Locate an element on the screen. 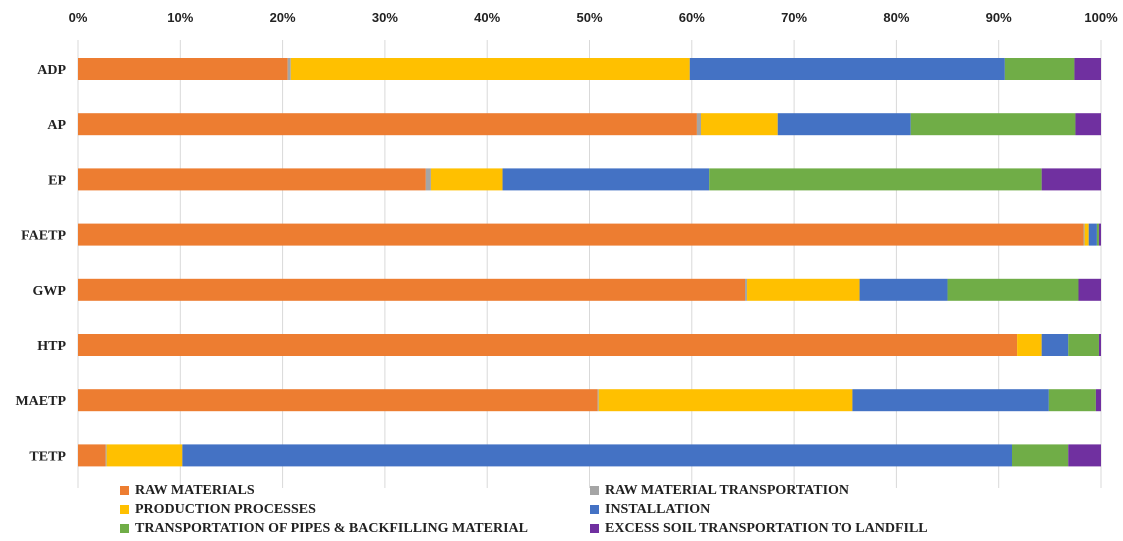  legend-label: EXCESS SOIL TRANSPORTATION TO LANDFILL is located at coordinates (766, 528).